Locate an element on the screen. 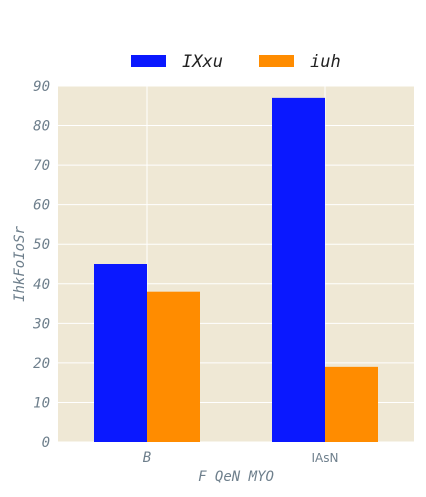 The image size is (426, 497). legend-swatch-iuh is located at coordinates (276, 61).